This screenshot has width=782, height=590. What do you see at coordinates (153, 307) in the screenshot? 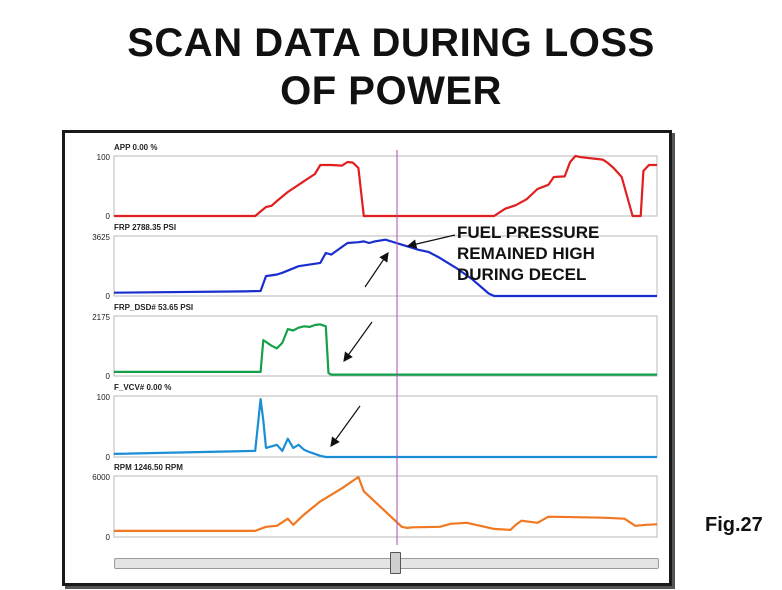
I see `frp-dsd-panel-label: FRP_DSD# 53.65 PSI` at bounding box center [153, 307].